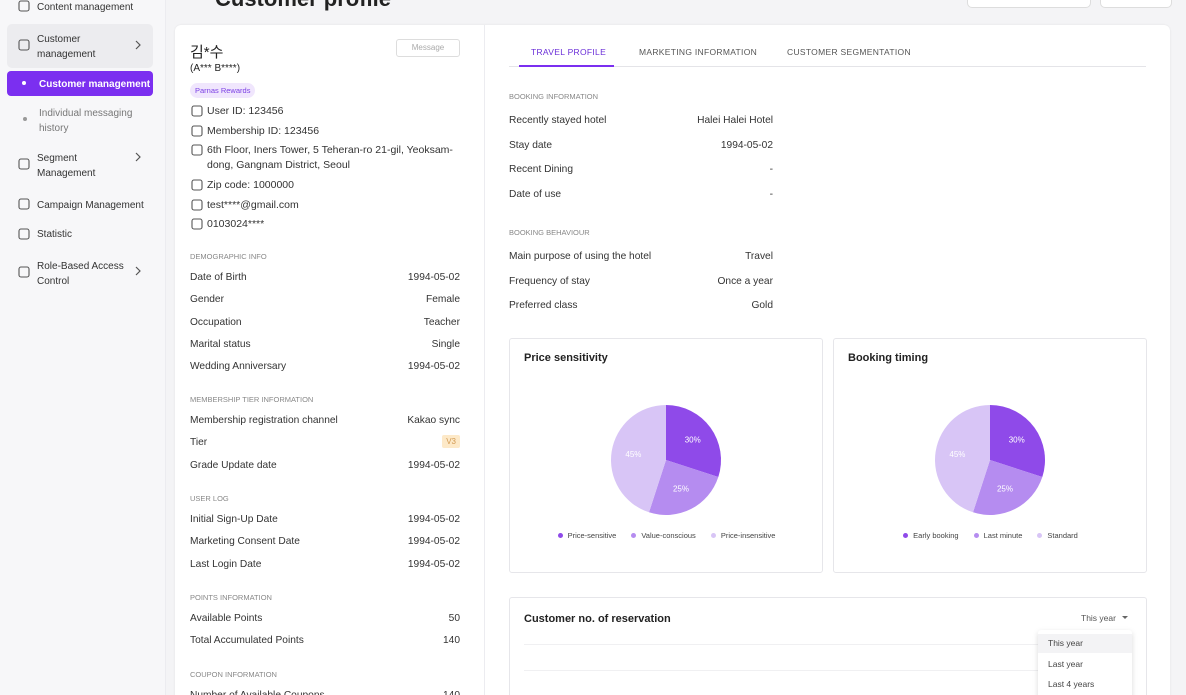 The image size is (1186, 695). Describe the element at coordinates (748, 535) in the screenshot. I see `legend-label: Price-insensitive` at that location.